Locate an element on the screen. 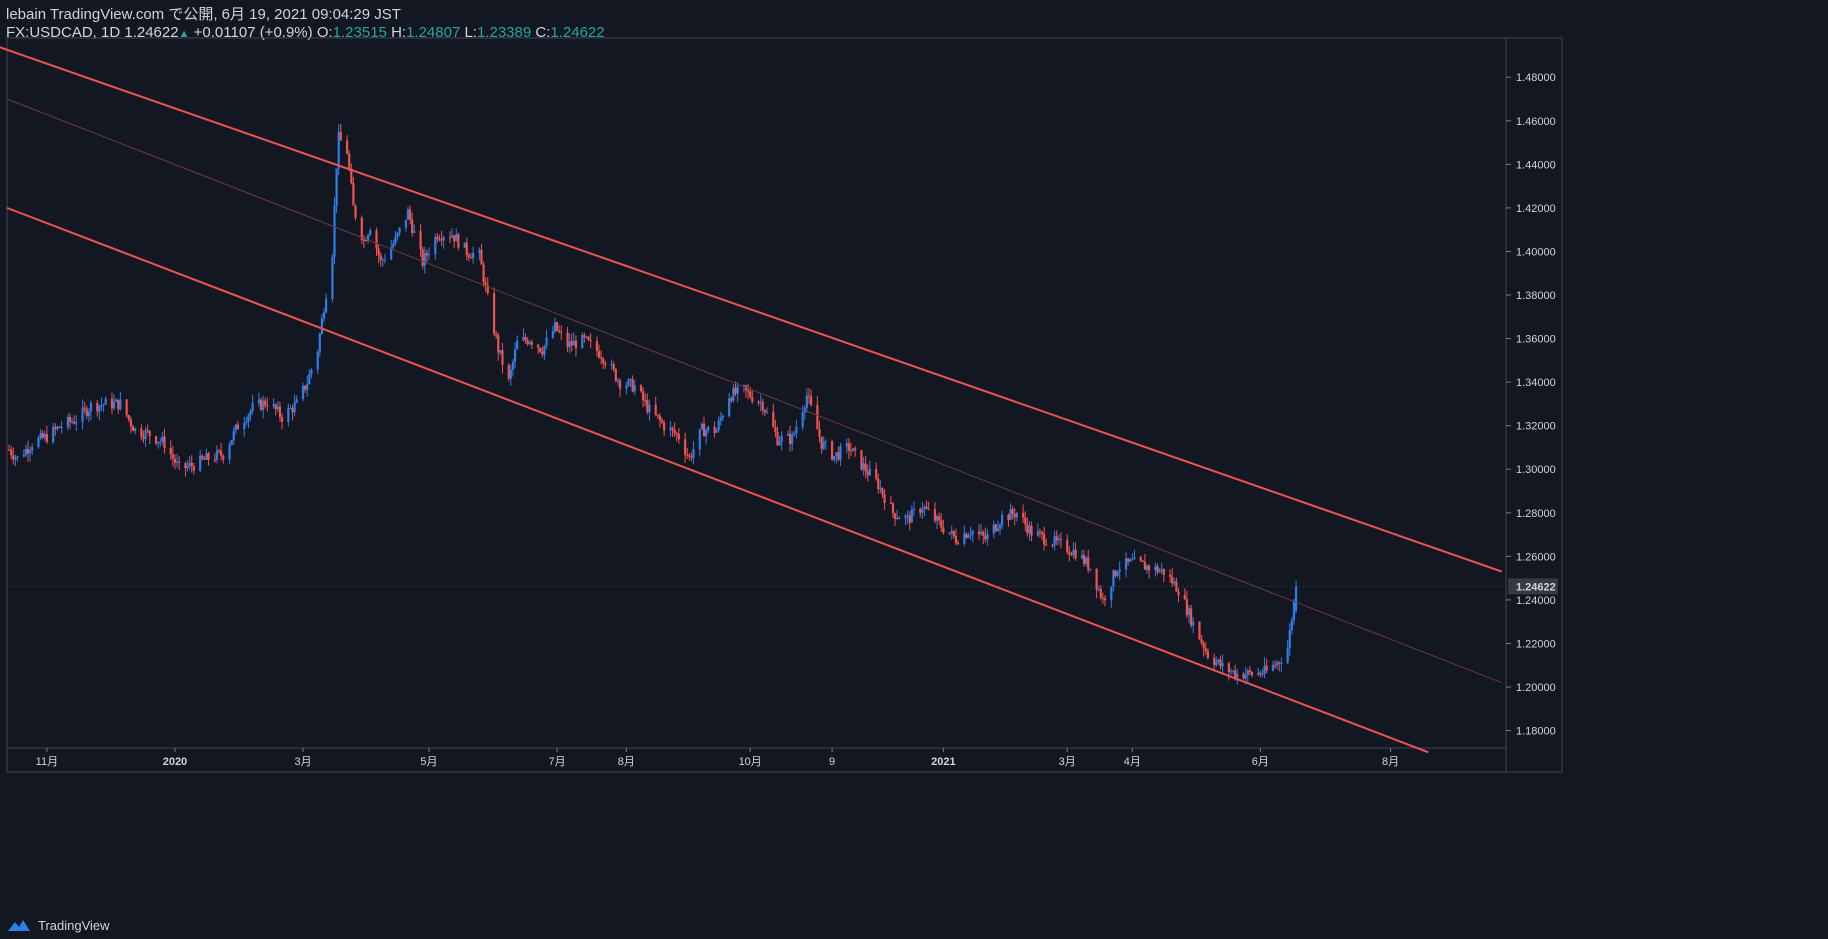 This screenshot has width=1828, height=939. symbol-label: FX:USDCAD, 1D is located at coordinates (63, 32).